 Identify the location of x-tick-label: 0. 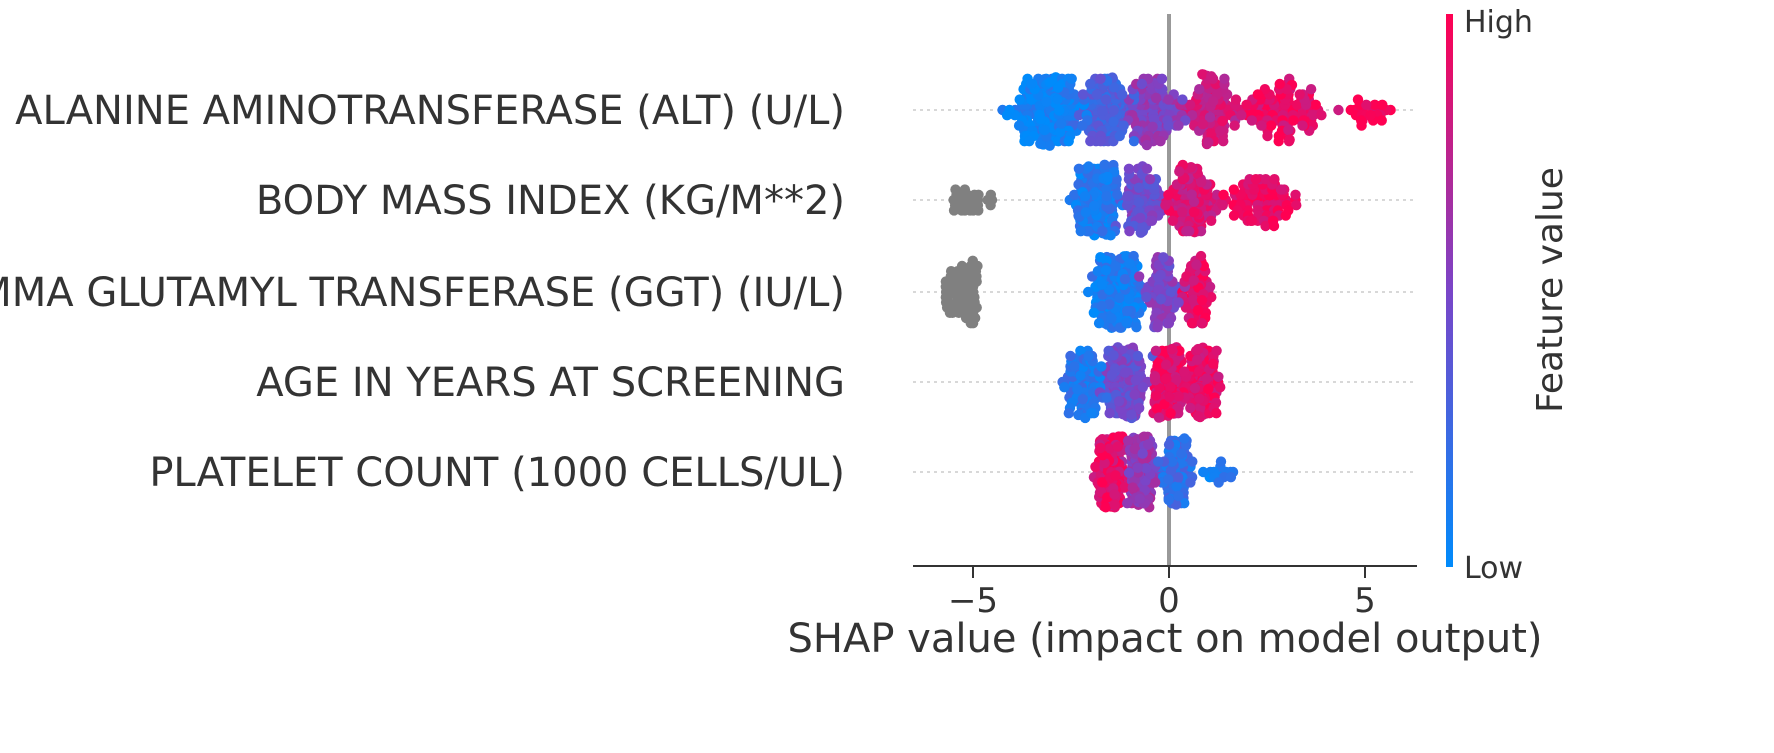
(1169, 601).